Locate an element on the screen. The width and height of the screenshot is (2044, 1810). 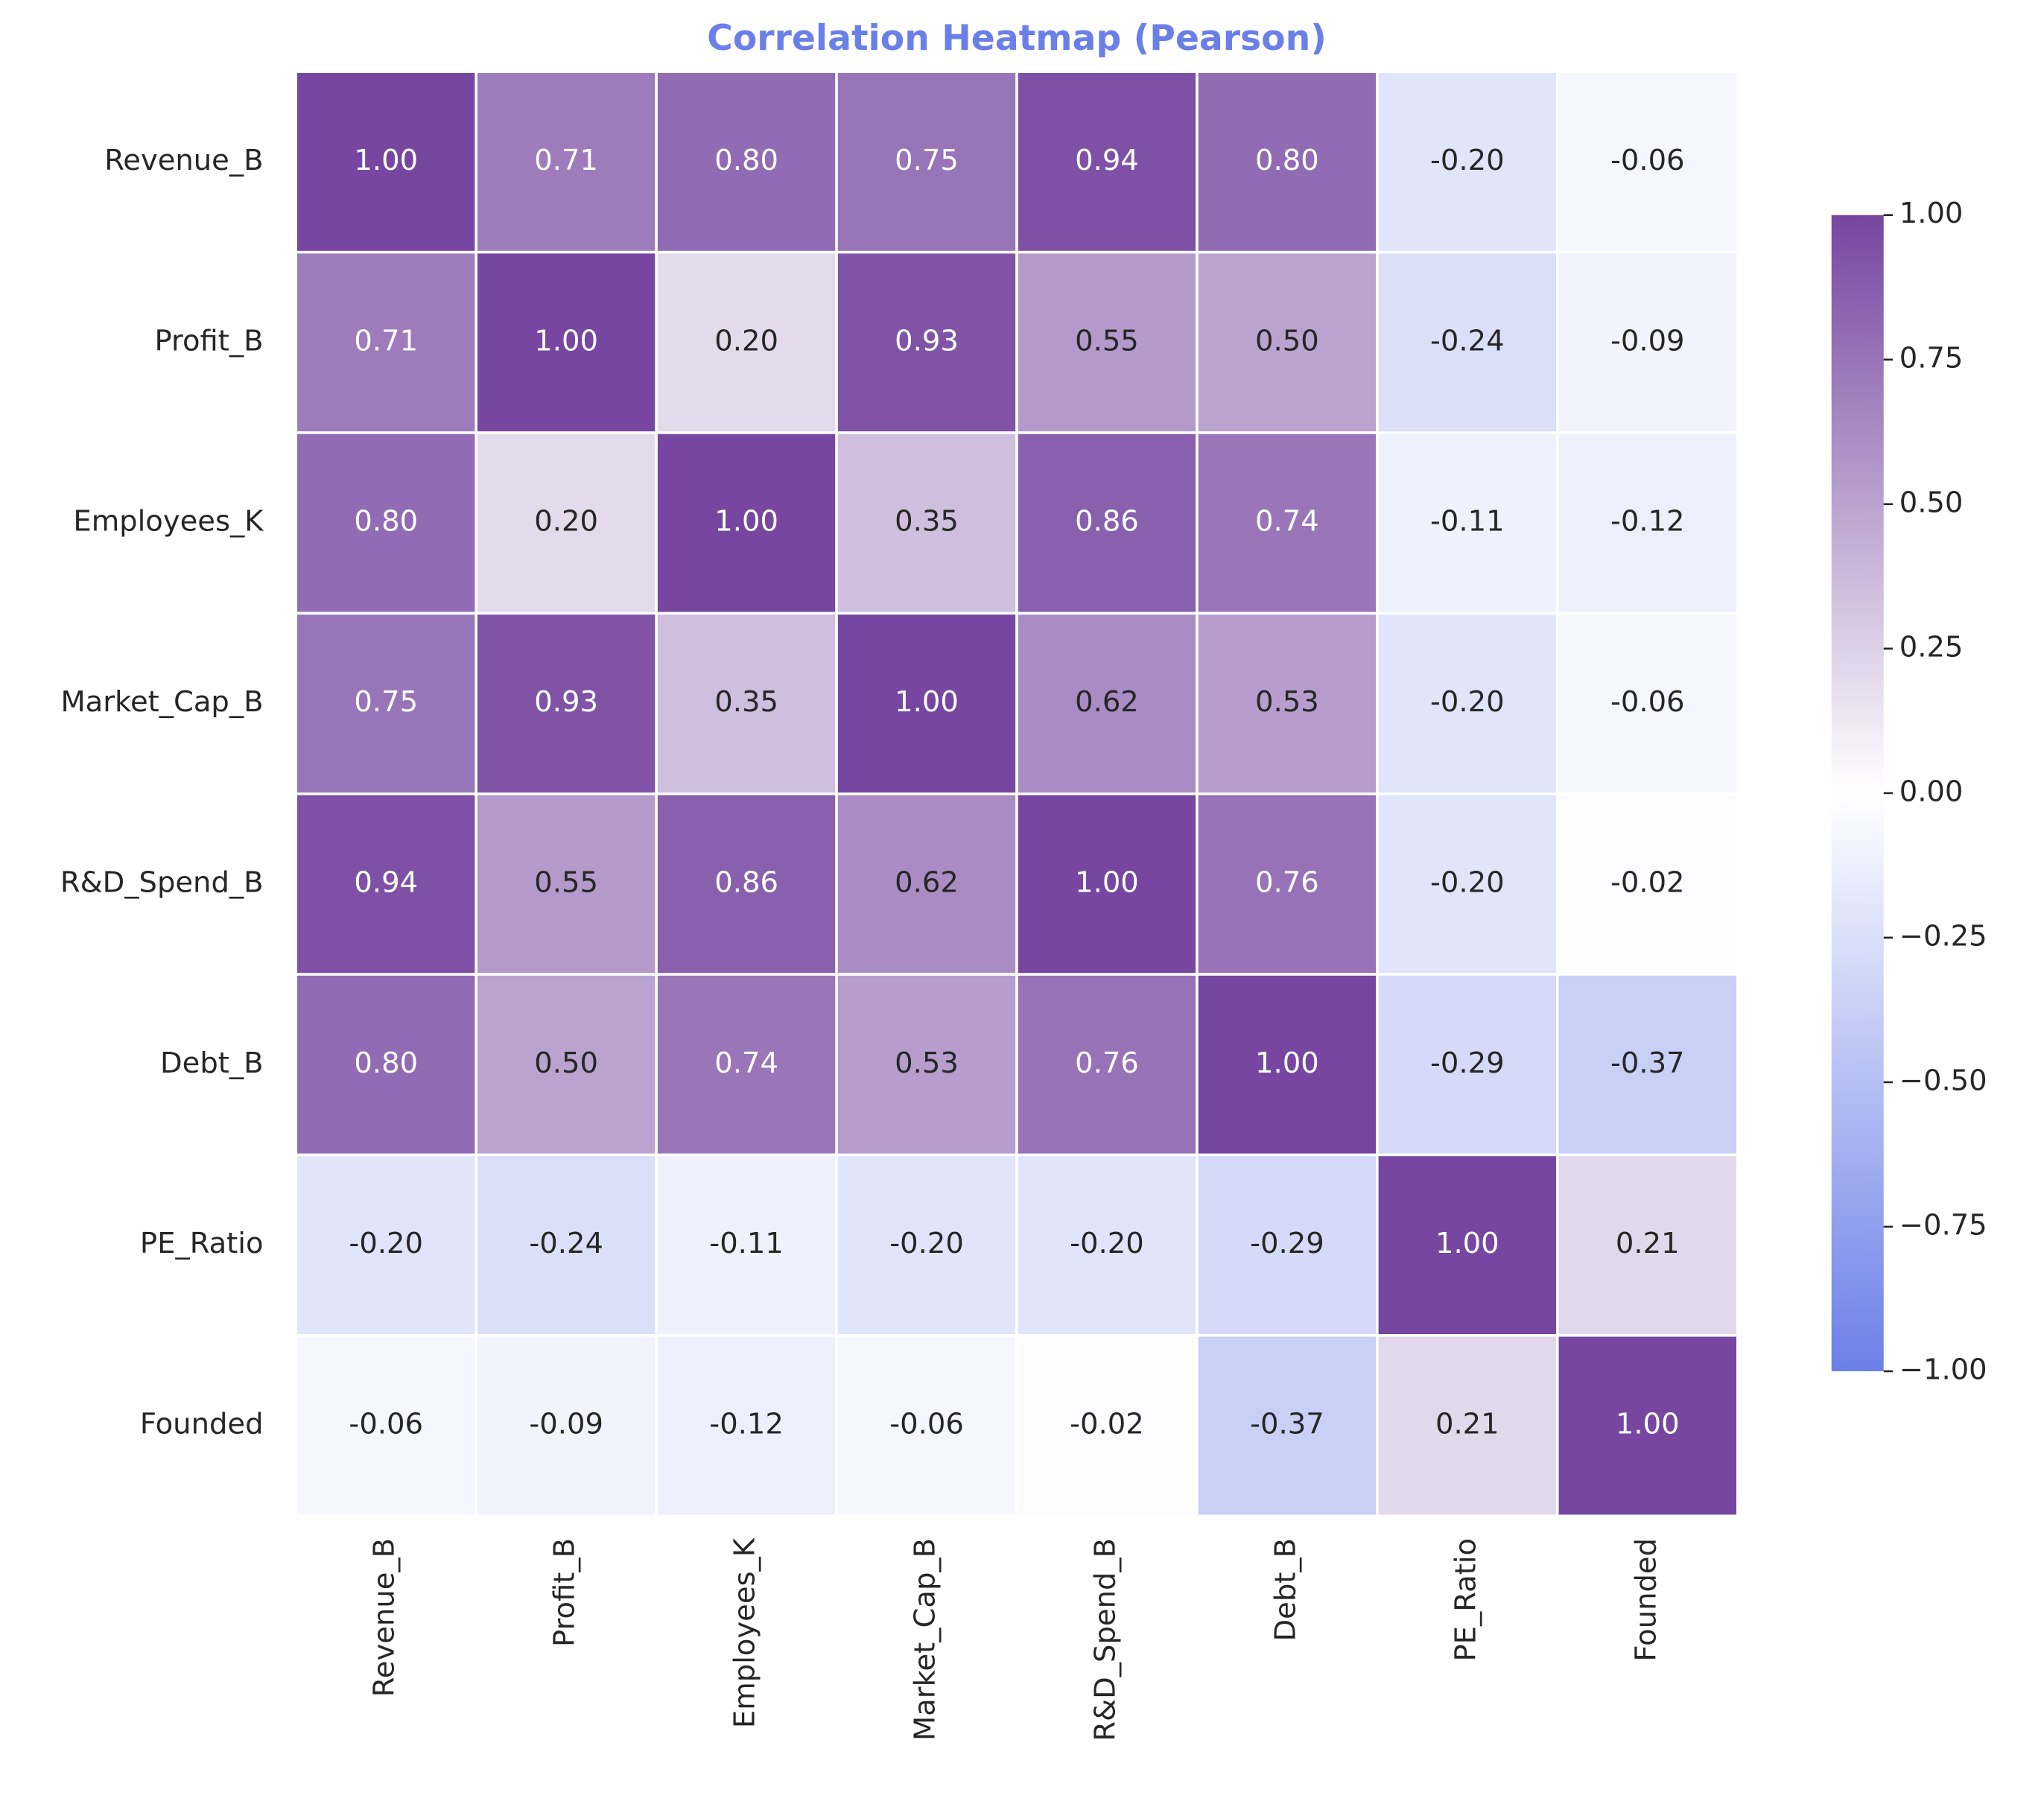
cell-label: -0.29 is located at coordinates (1287, 1243).